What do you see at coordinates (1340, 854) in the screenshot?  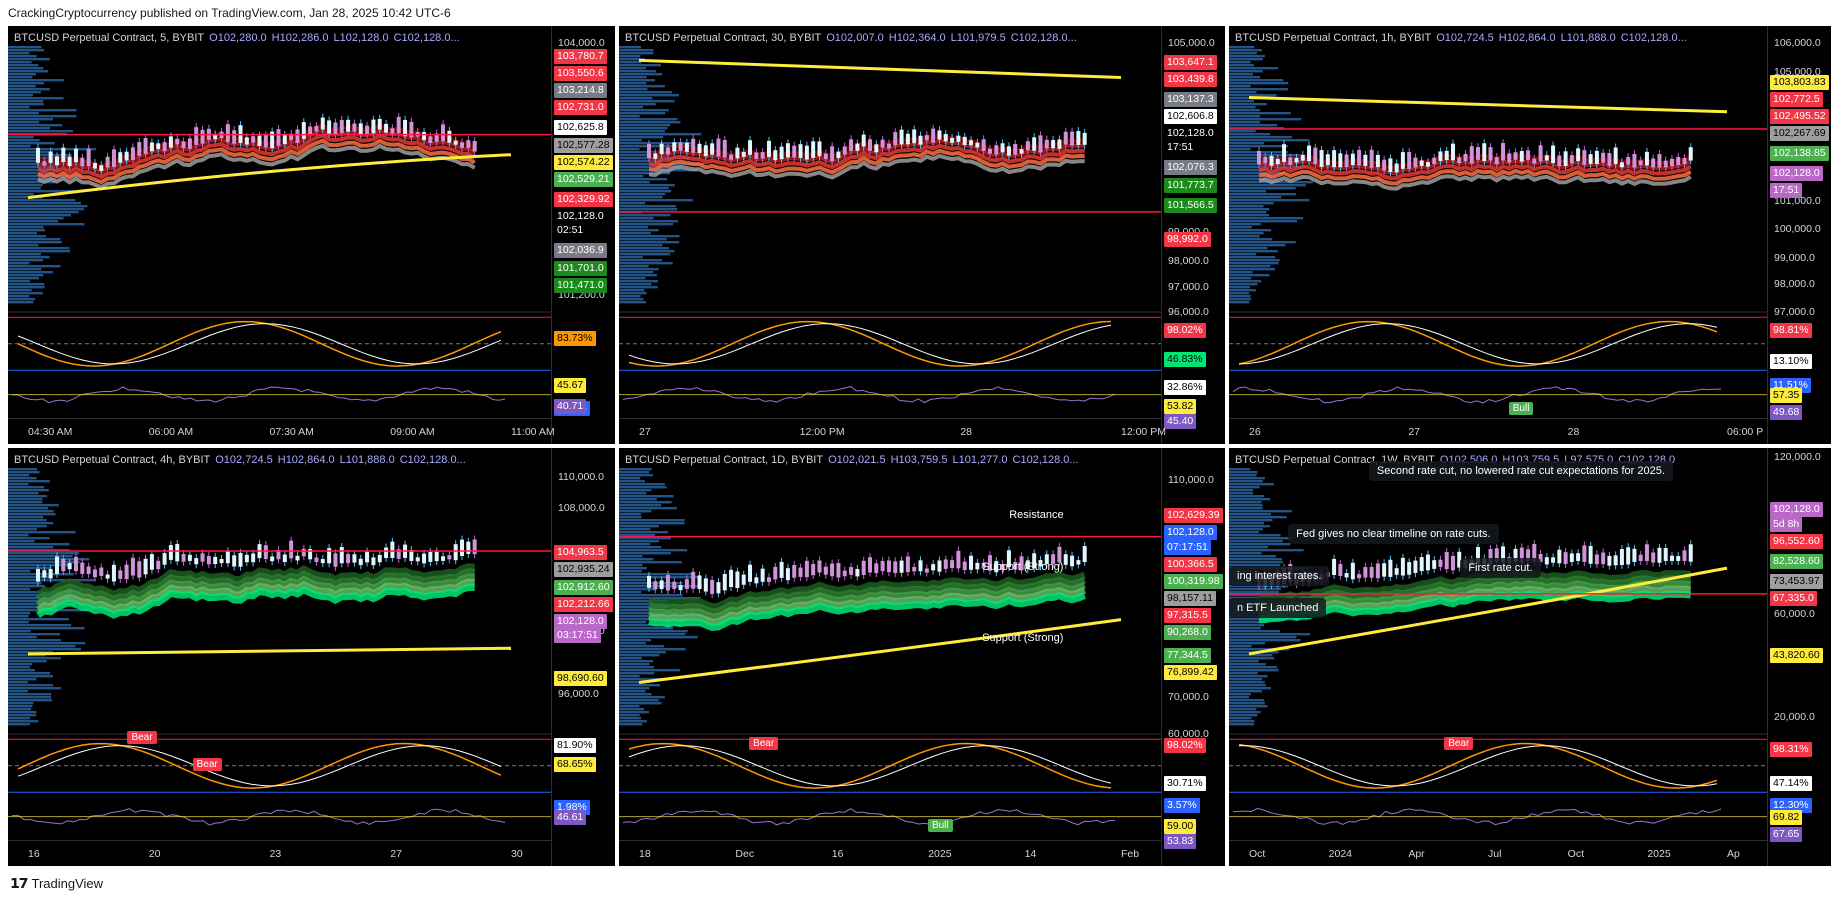 I see `time-tick: 2024` at bounding box center [1340, 854].